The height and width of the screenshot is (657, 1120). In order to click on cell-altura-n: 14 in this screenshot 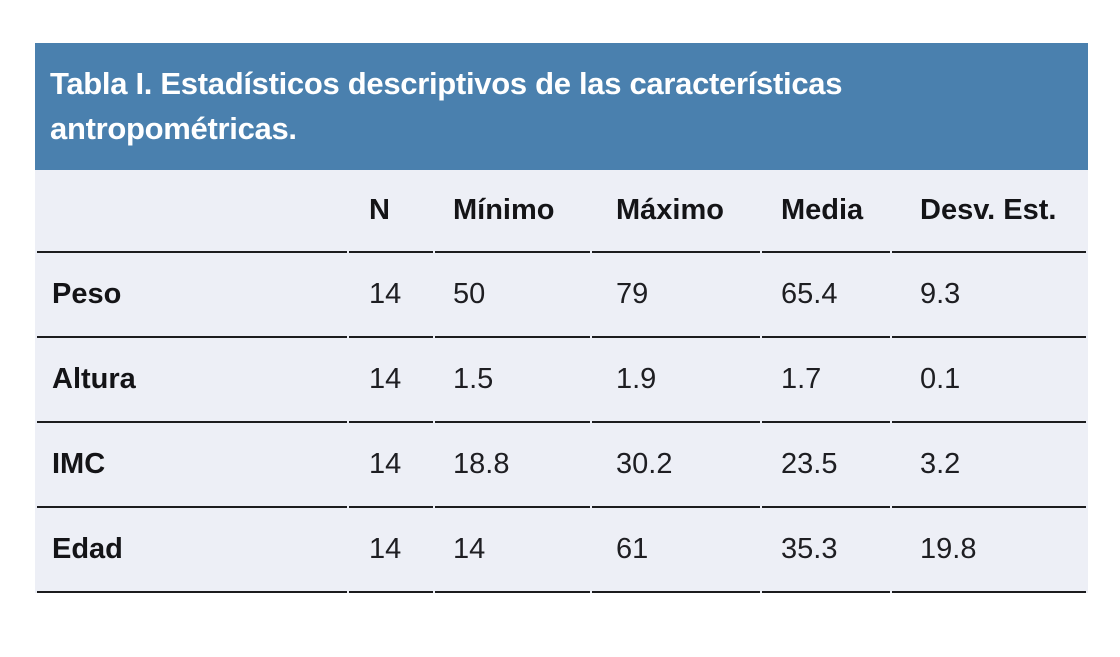, I will do `click(391, 380)`.